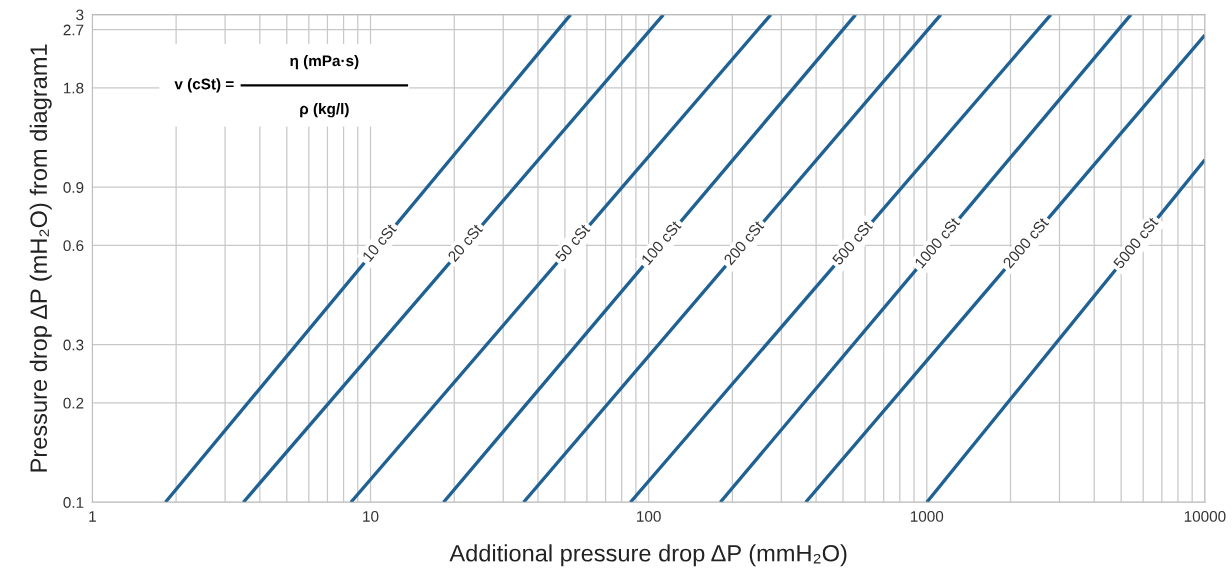 The width and height of the screenshot is (1232, 584). What do you see at coordinates (1205, 516) in the screenshot?
I see `x-tick-label: 10000` at bounding box center [1205, 516].